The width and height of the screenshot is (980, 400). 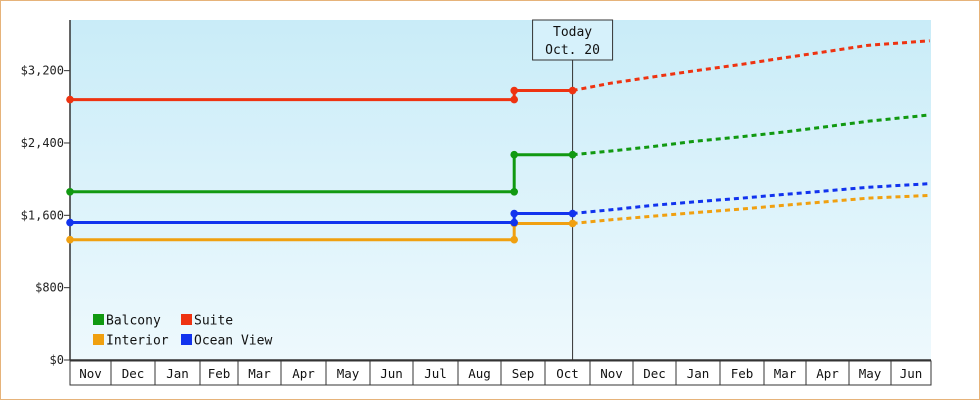 I want to click on legend-swatch-interior, so click(x=98, y=339).